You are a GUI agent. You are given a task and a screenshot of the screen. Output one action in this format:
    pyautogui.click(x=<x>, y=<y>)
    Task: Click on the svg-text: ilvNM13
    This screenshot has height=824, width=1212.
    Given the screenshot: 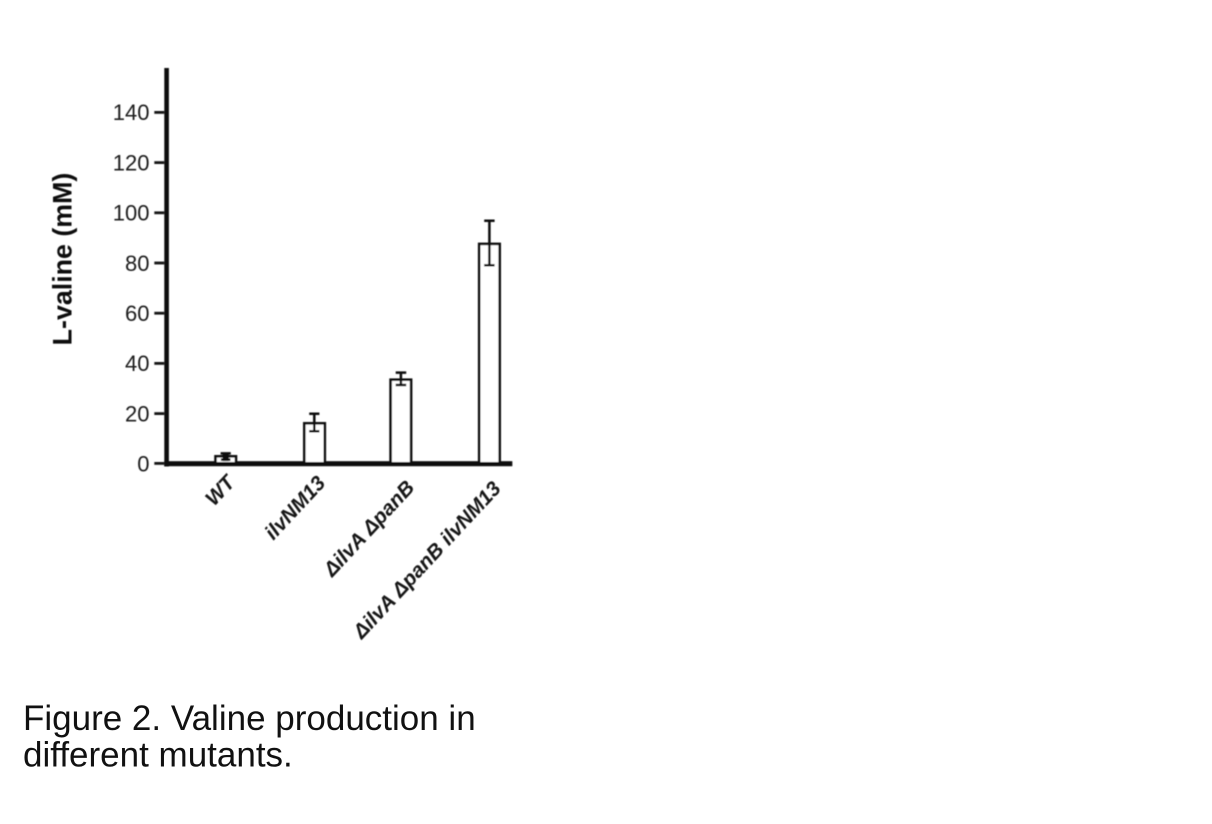 What is the action you would take?
    pyautogui.click(x=295, y=507)
    